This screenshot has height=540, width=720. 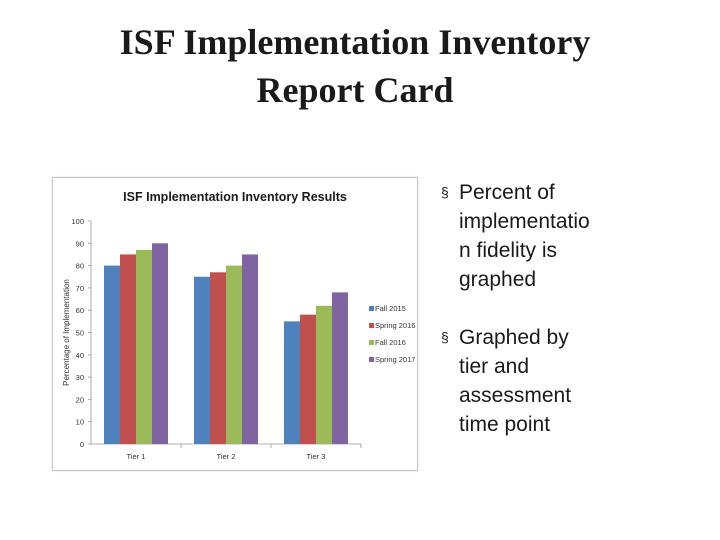 What do you see at coordinates (235, 197) in the screenshot?
I see `chart-title: ISF Implementation Inventory Results` at bounding box center [235, 197].